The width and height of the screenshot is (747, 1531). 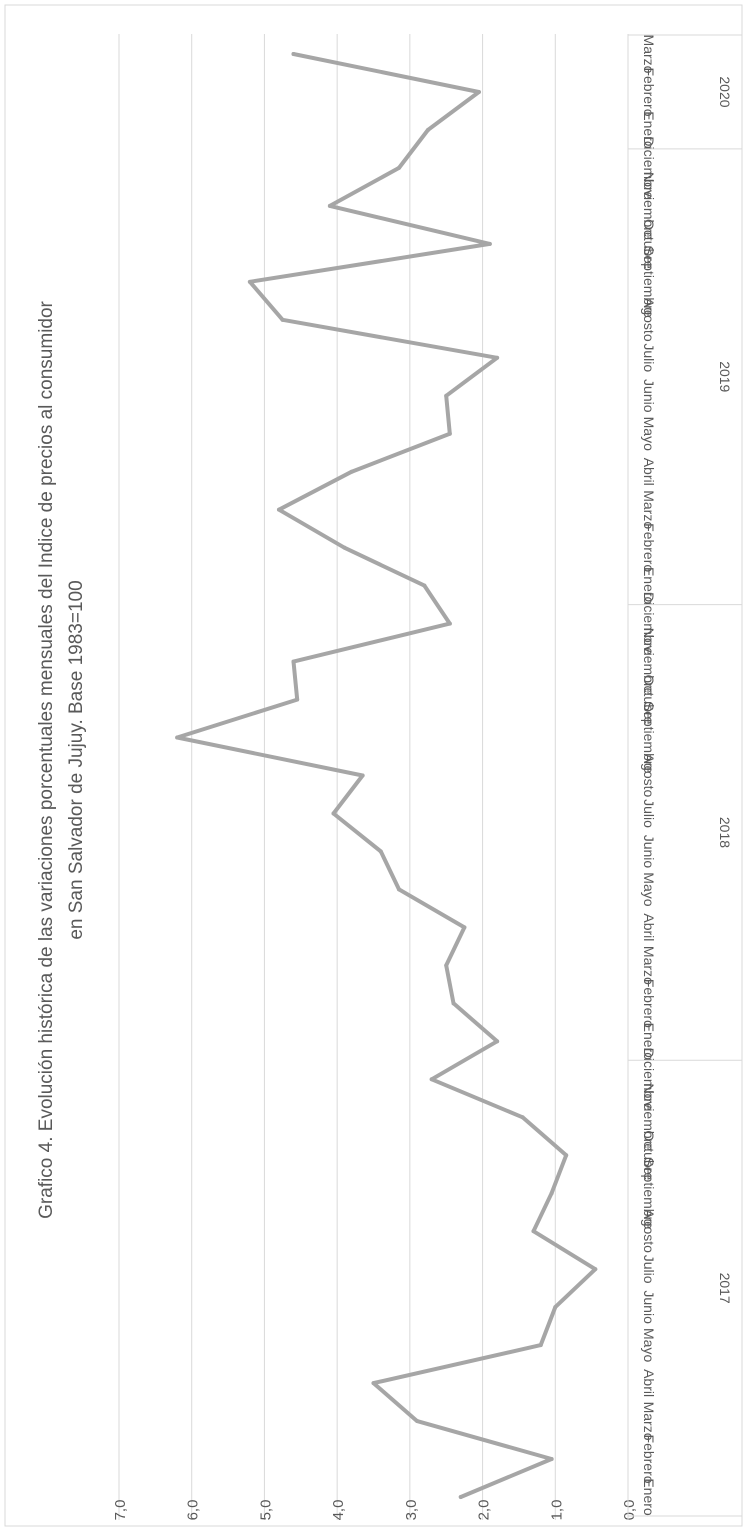 What do you see at coordinates (684, 777) in the screenshot?
I see `x-axis-year-groups: 2017 2018 2019 2020` at bounding box center [684, 777].